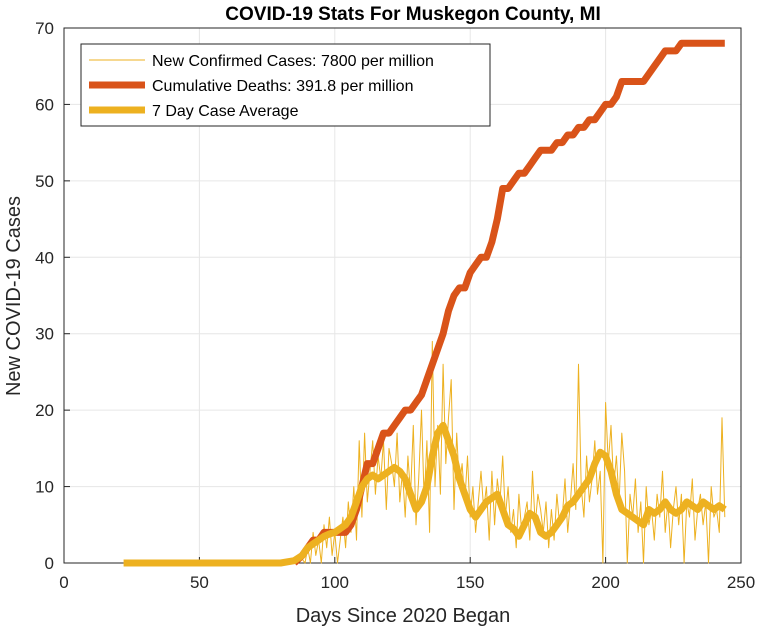 This screenshot has height=630, width=761. What do you see at coordinates (741, 582) in the screenshot?
I see `x-tick-label: 250` at bounding box center [741, 582].